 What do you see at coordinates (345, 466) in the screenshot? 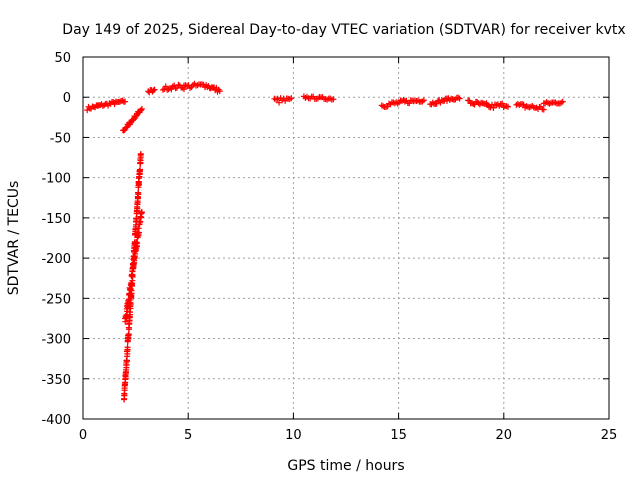
I see `x-axis-label: GPS time / hours` at bounding box center [345, 466].